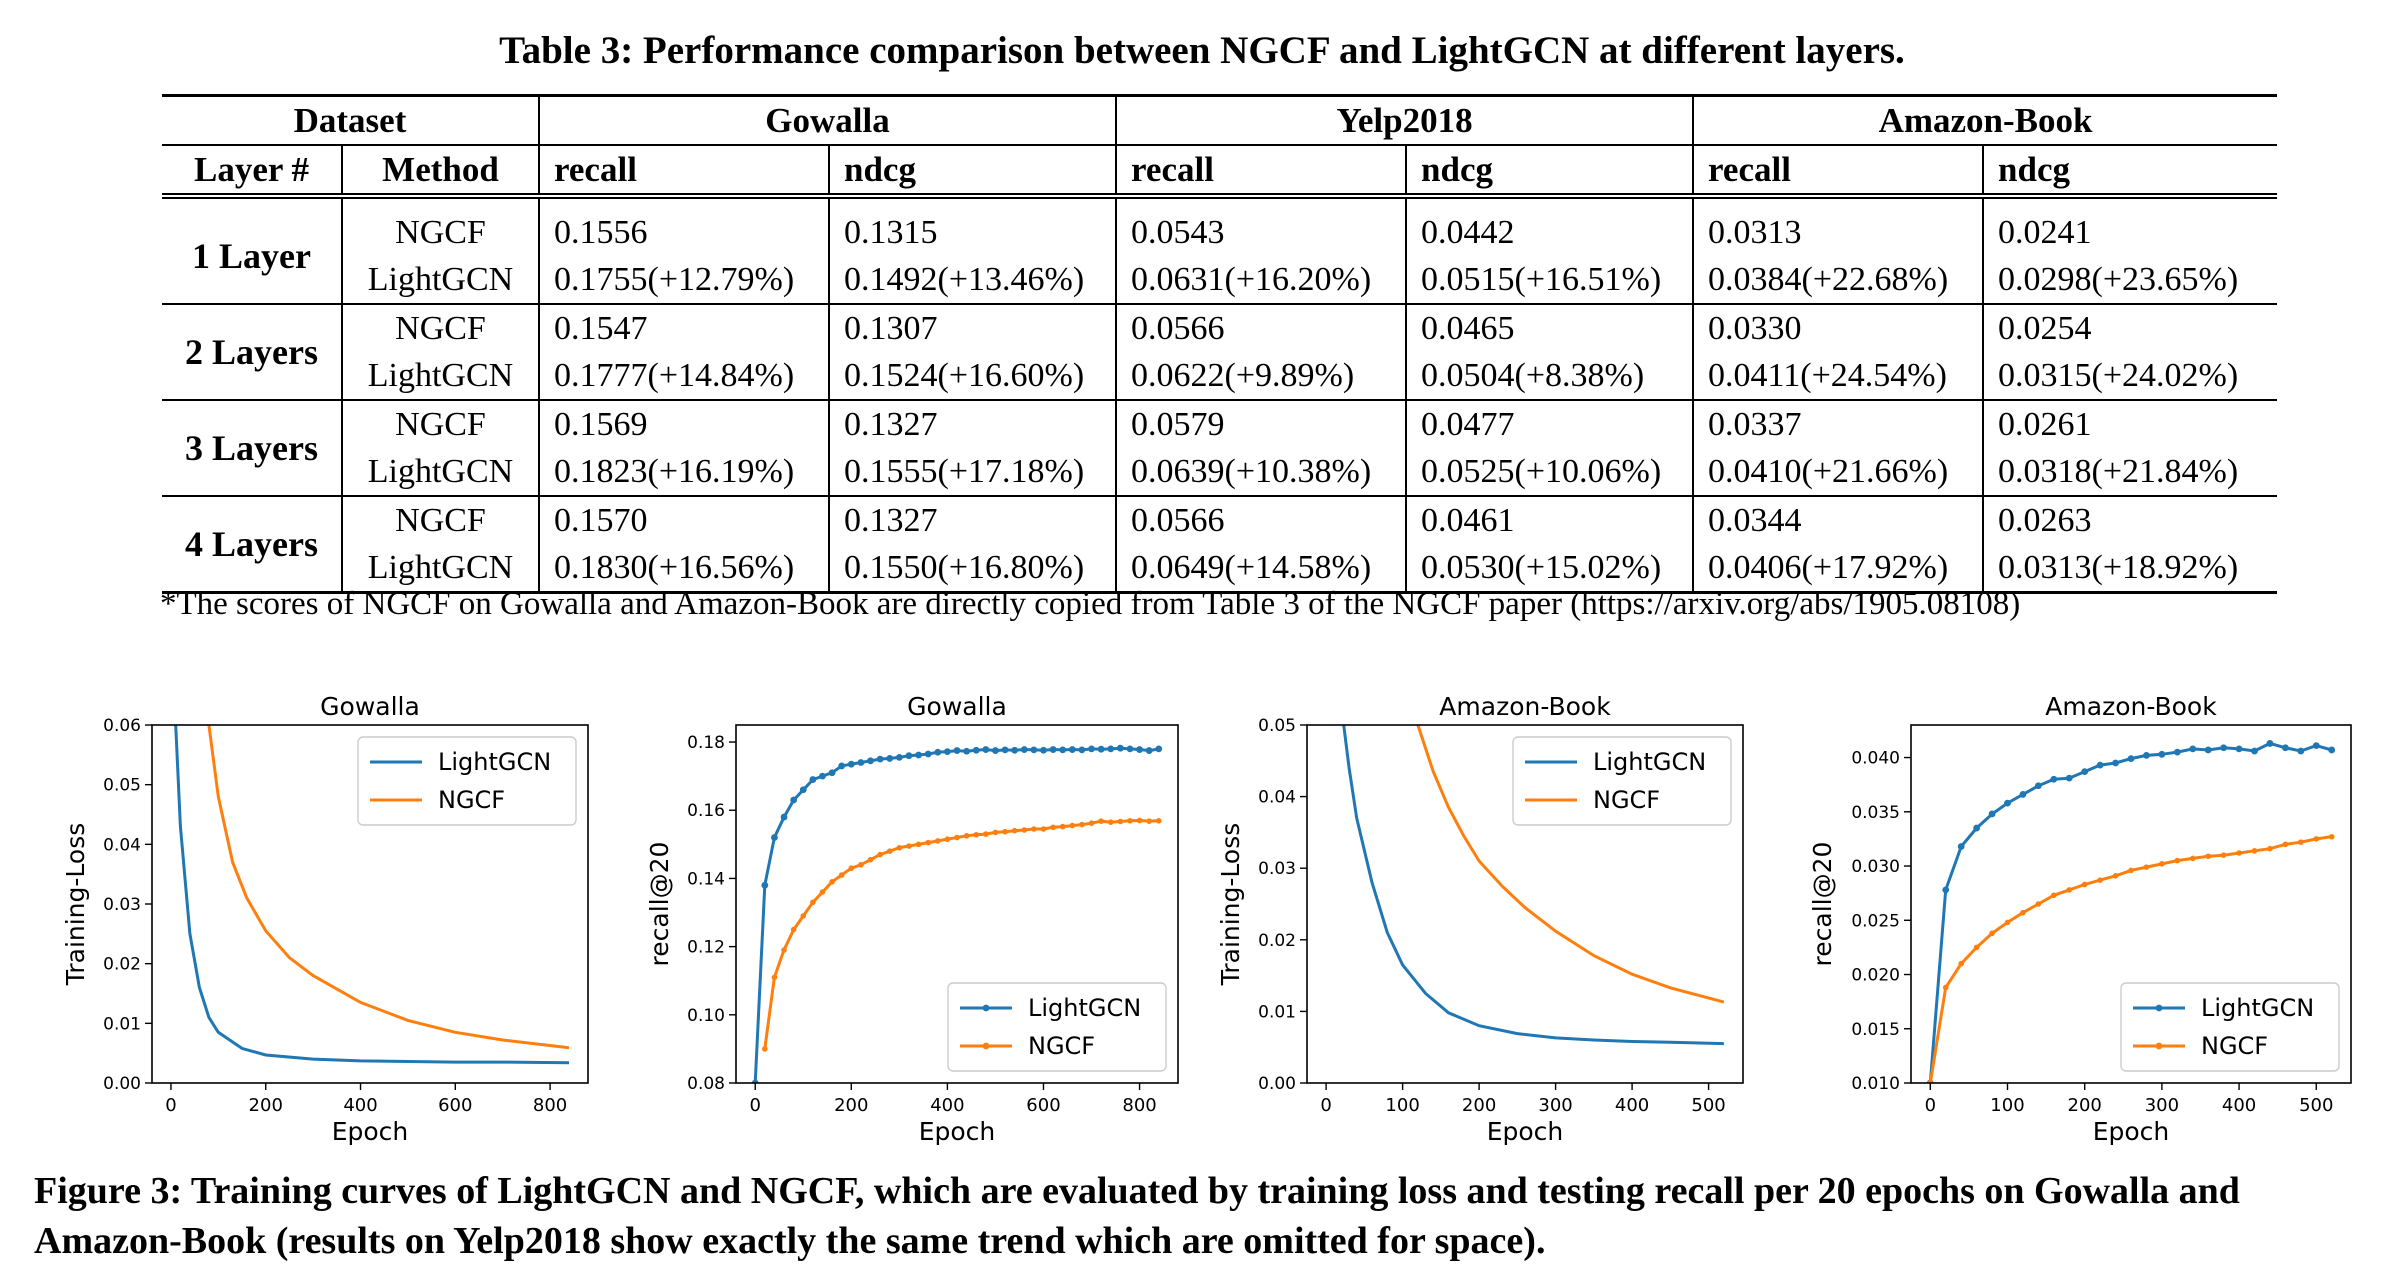  Describe the element at coordinates (122, 1084) in the screenshot. I see `y-tick-label: 0.00` at that location.